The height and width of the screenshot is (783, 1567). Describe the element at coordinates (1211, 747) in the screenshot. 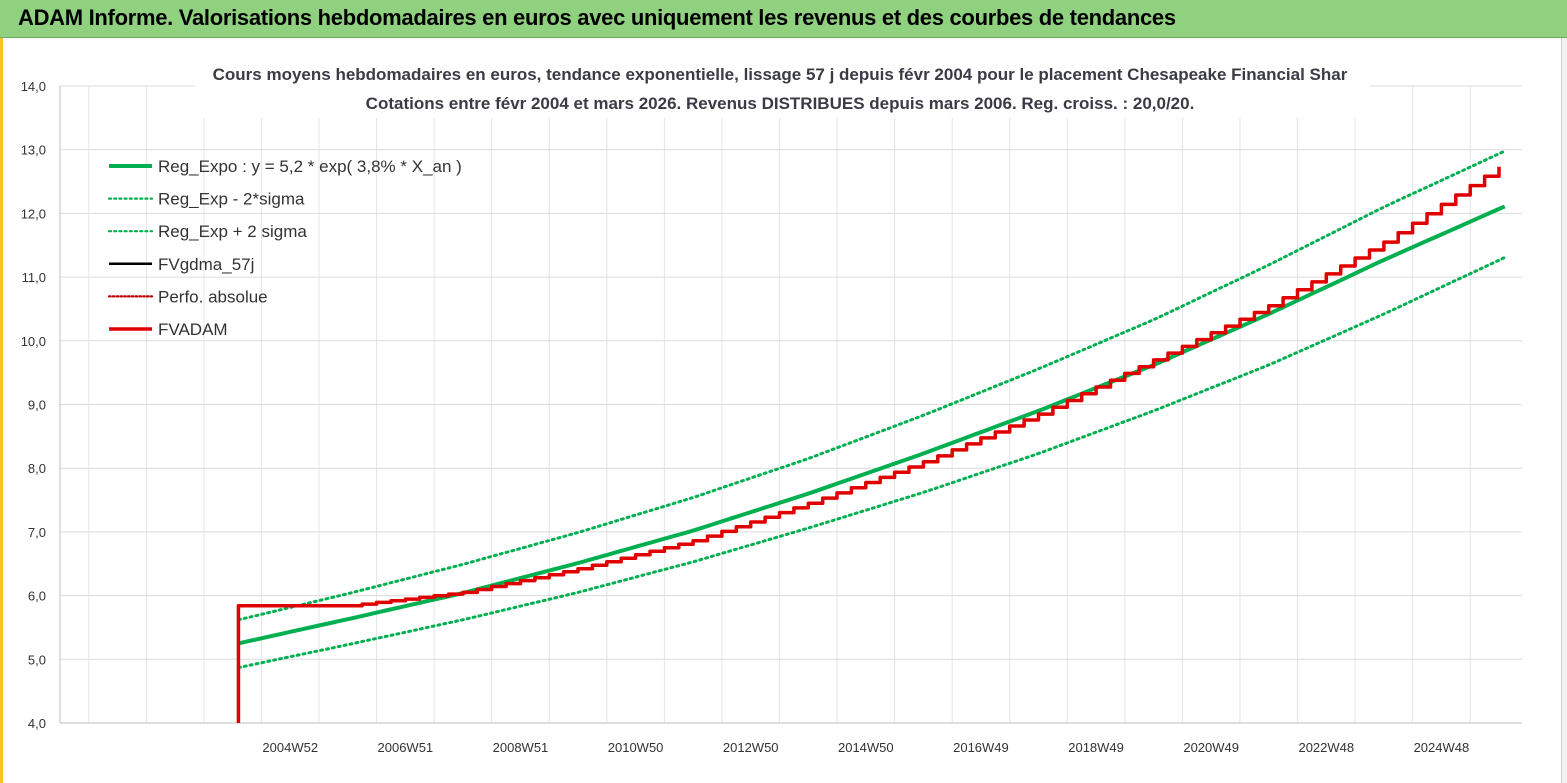

I see `x-tick-label: 2020W49` at that location.